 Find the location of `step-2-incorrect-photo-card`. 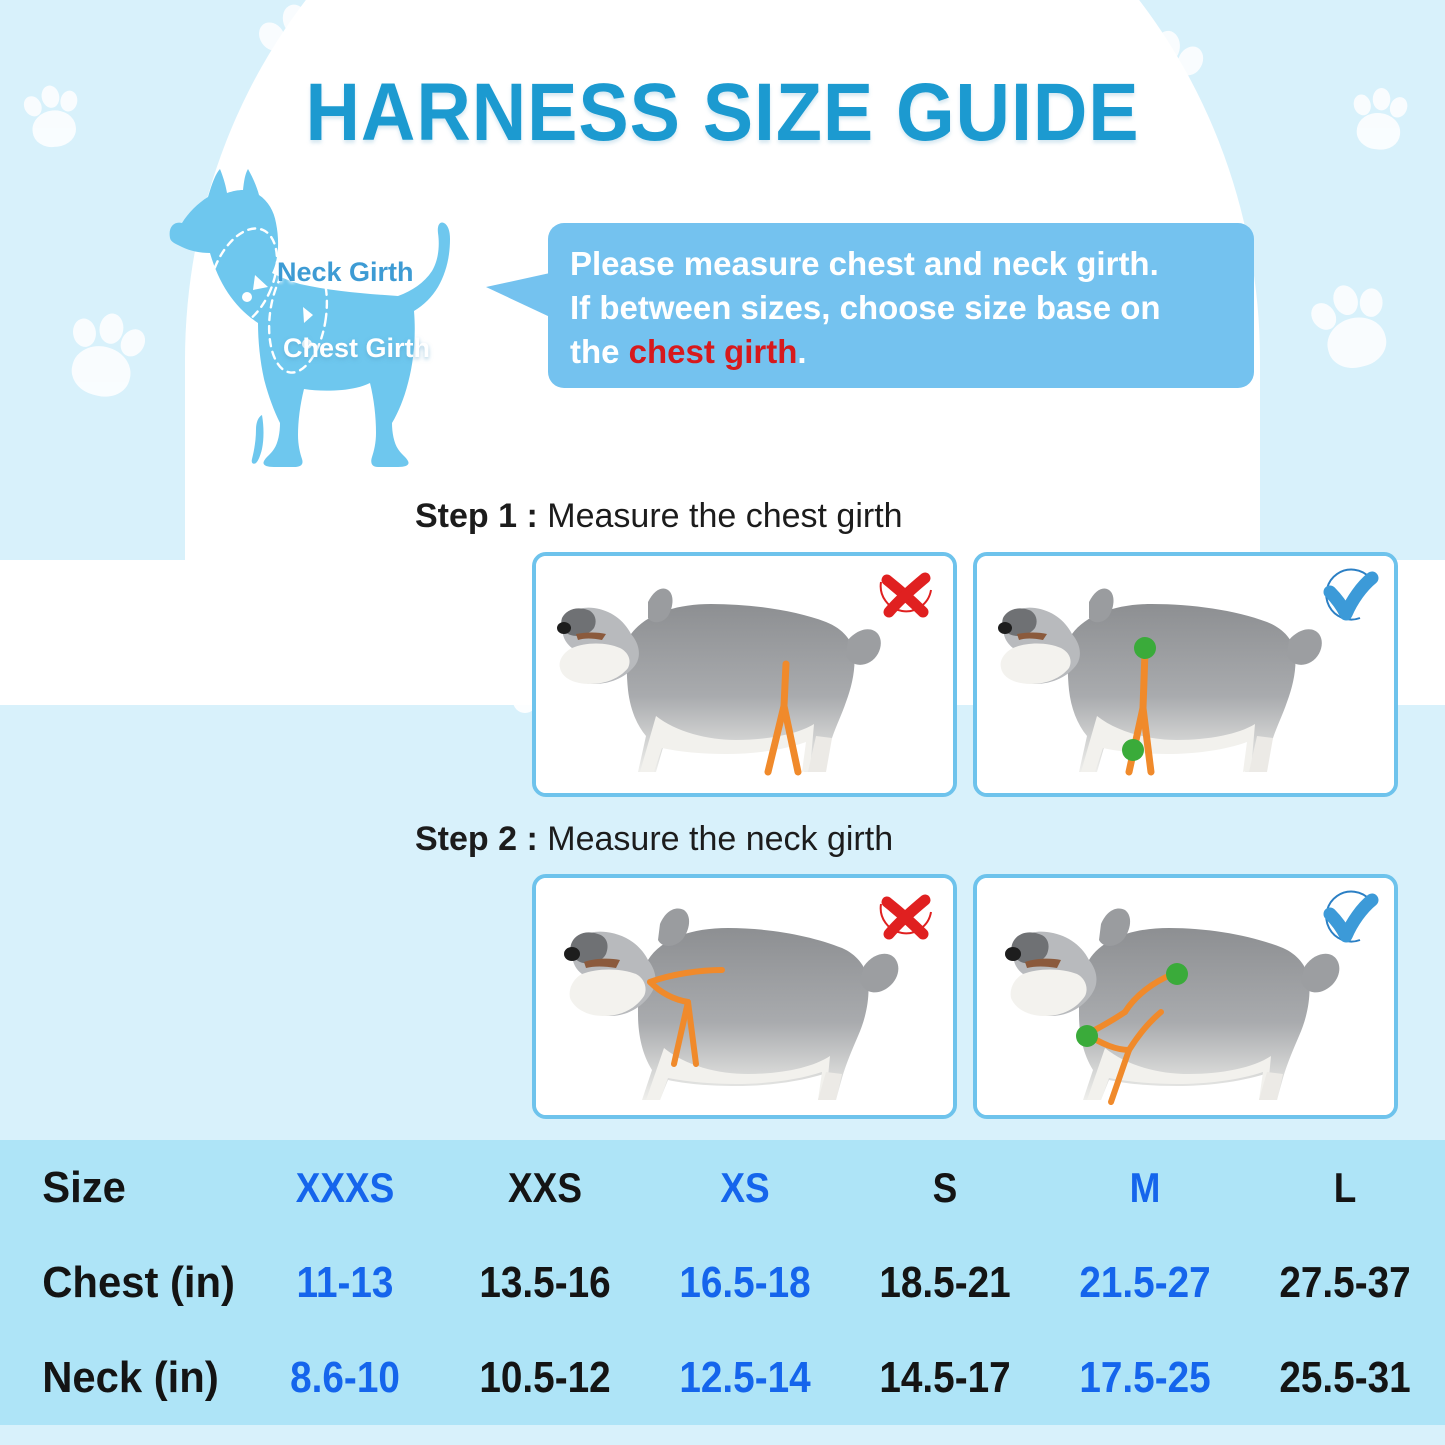

step-2-incorrect-photo-card is located at coordinates (744, 996).